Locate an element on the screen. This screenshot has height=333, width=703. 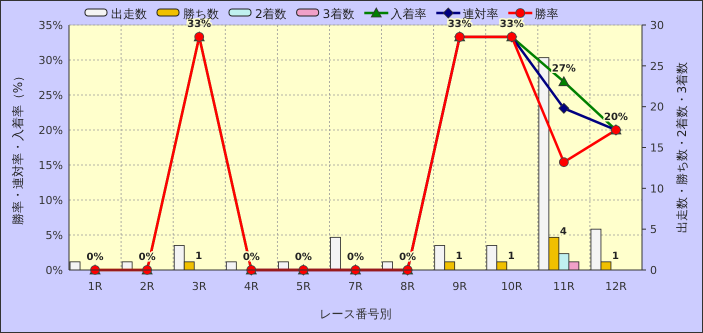
x-tick-label: 7R is located at coordinates (356, 286).